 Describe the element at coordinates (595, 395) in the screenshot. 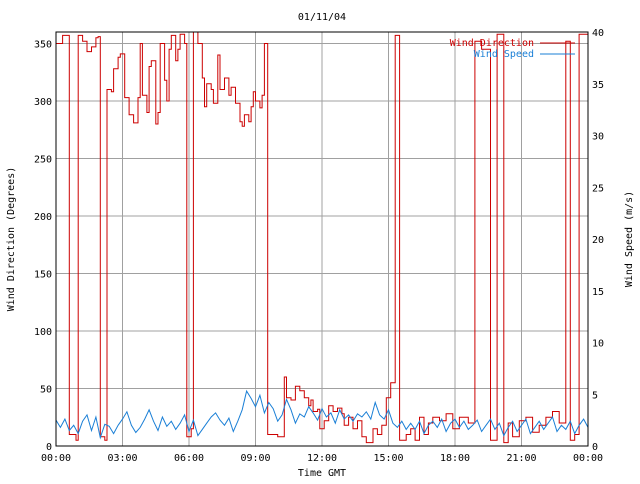

I see `y-tick-label-right: 5` at that location.